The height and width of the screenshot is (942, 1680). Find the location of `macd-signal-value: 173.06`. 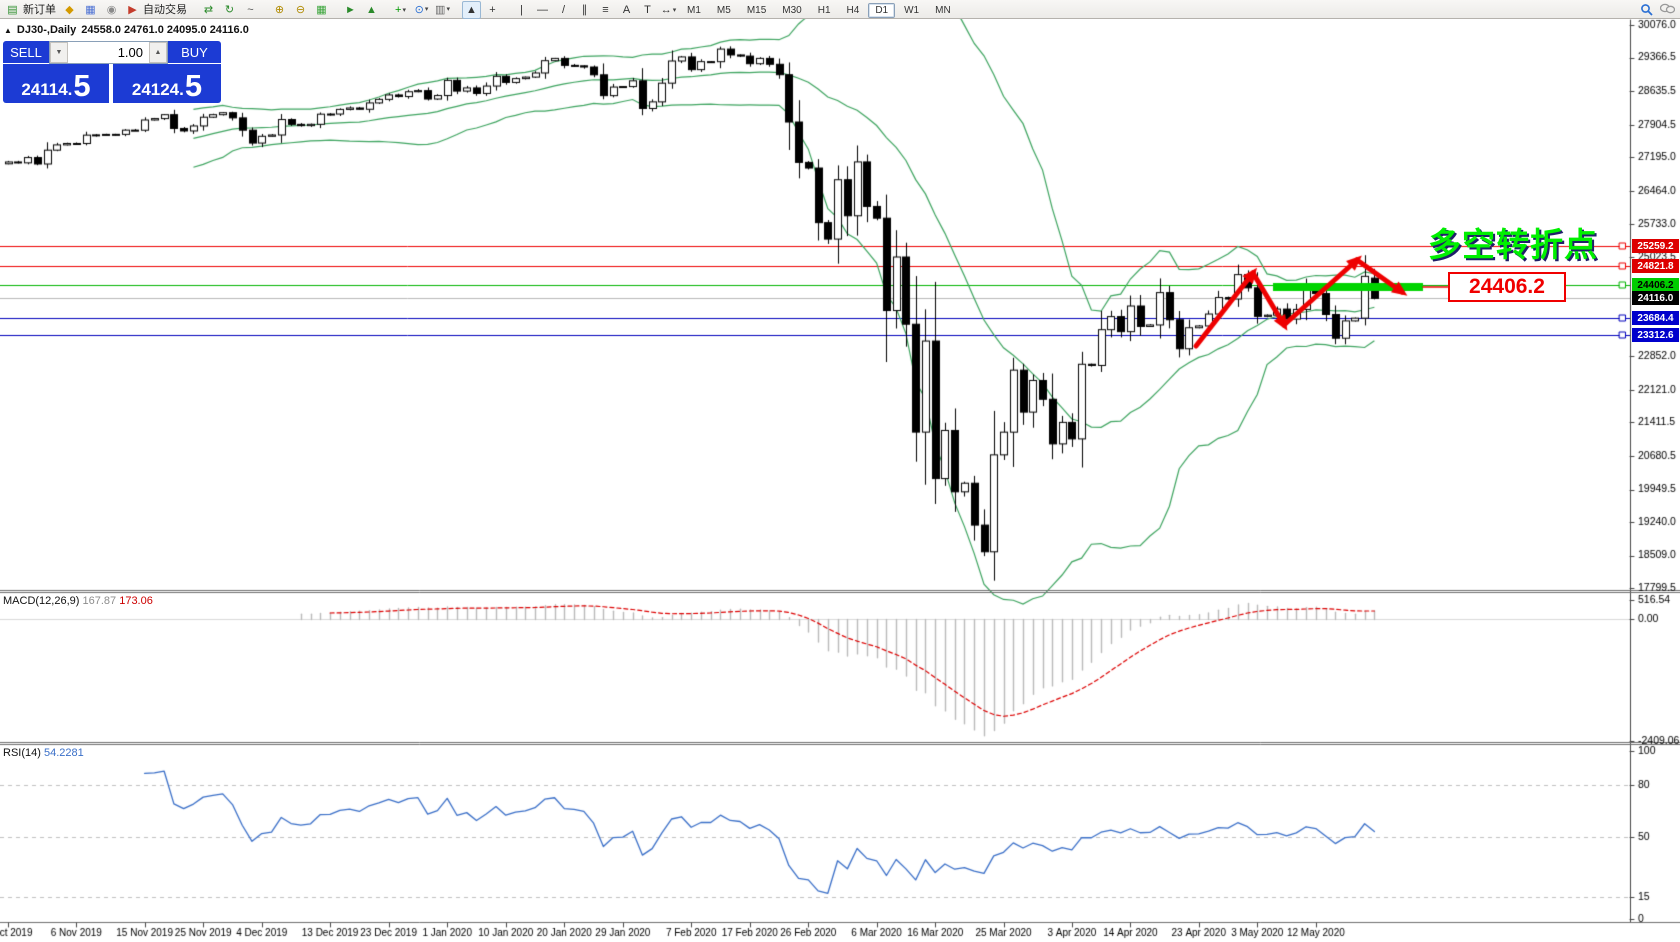

macd-signal-value: 173.06 is located at coordinates (136, 601).